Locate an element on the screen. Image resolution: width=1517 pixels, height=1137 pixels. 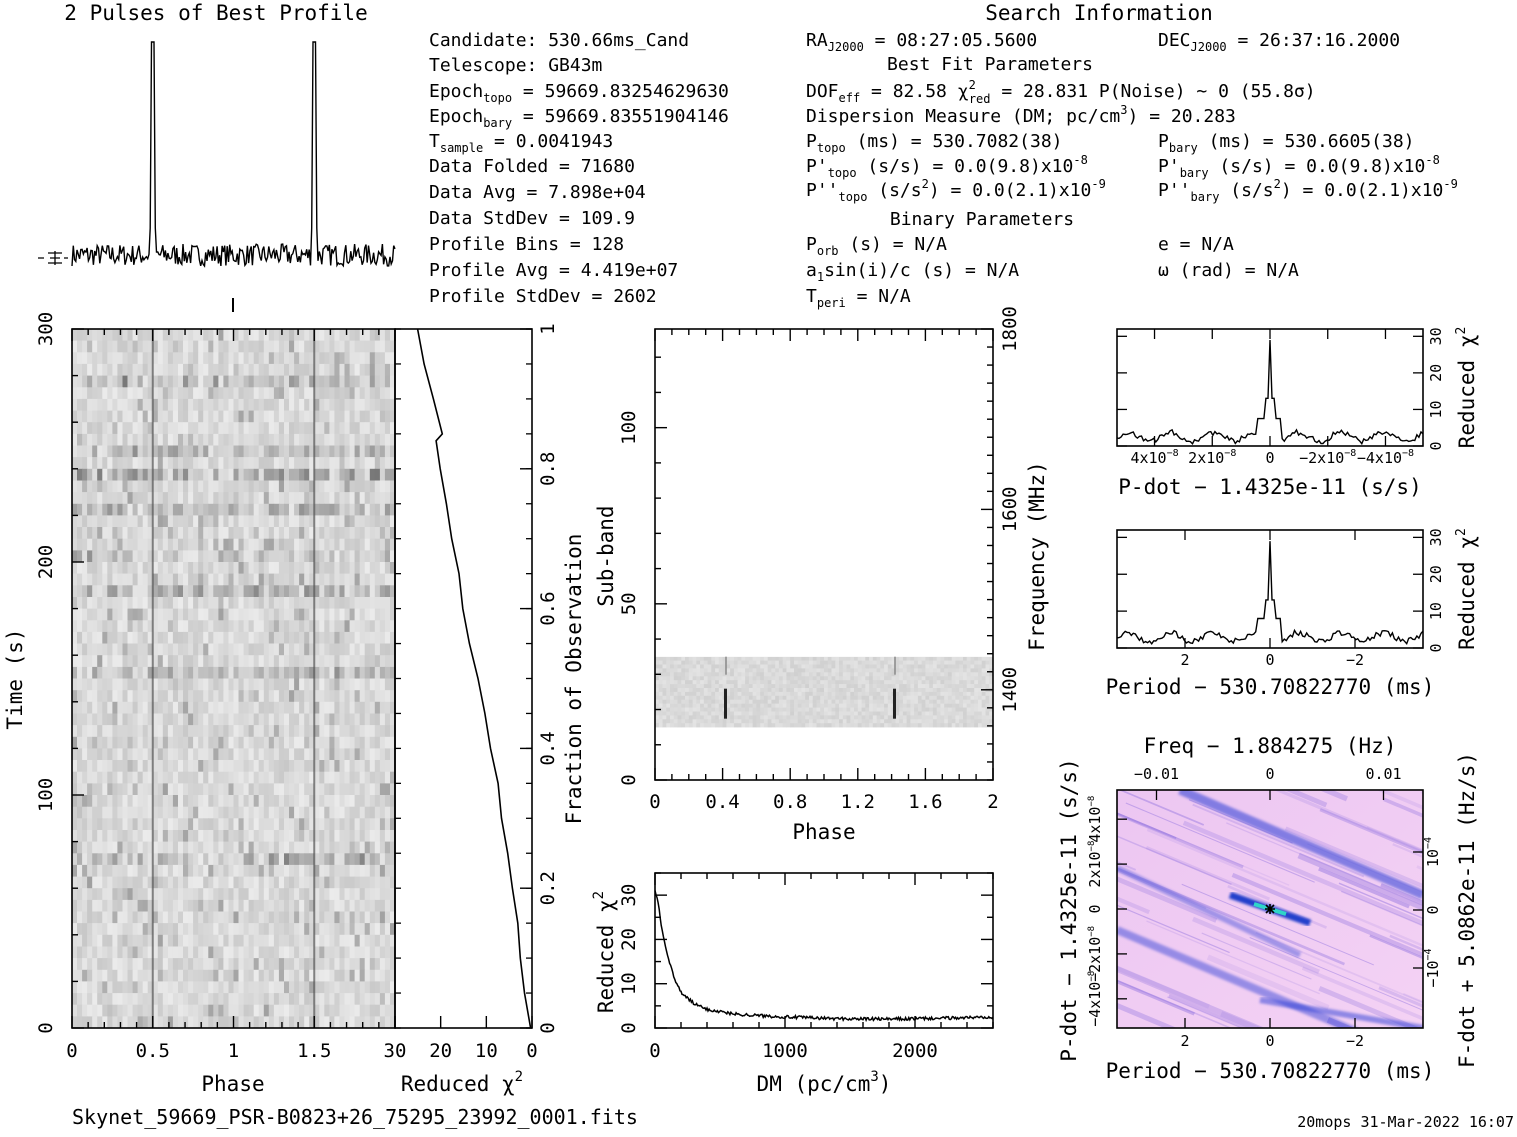
pbary-line: Pbary (ms) = 530.6605(38) is located at coordinates (1286, 143).